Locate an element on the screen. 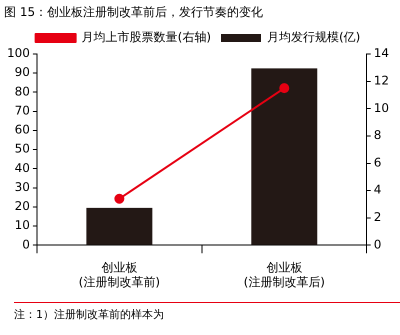  y-tick-label: 30 is located at coordinates (22, 187).